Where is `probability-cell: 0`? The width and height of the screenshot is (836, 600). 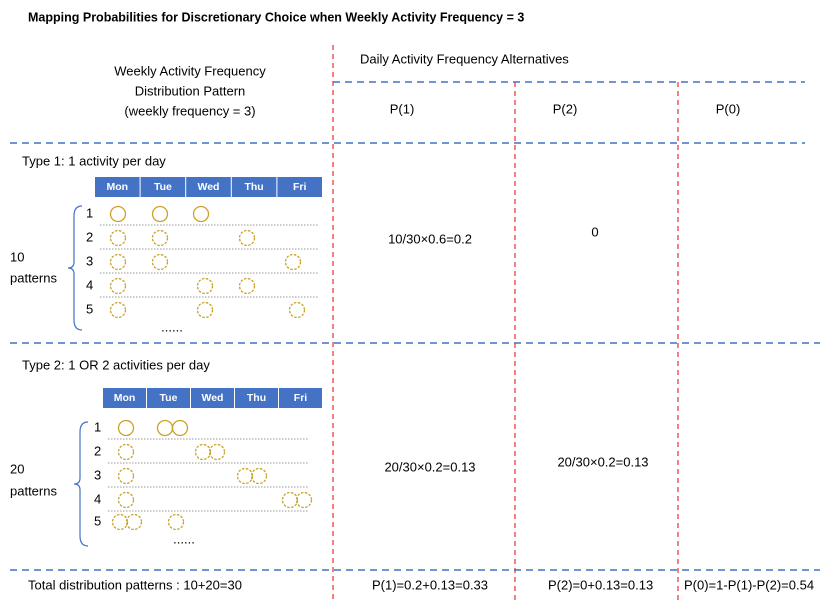 probability-cell: 0 is located at coordinates (594, 231).